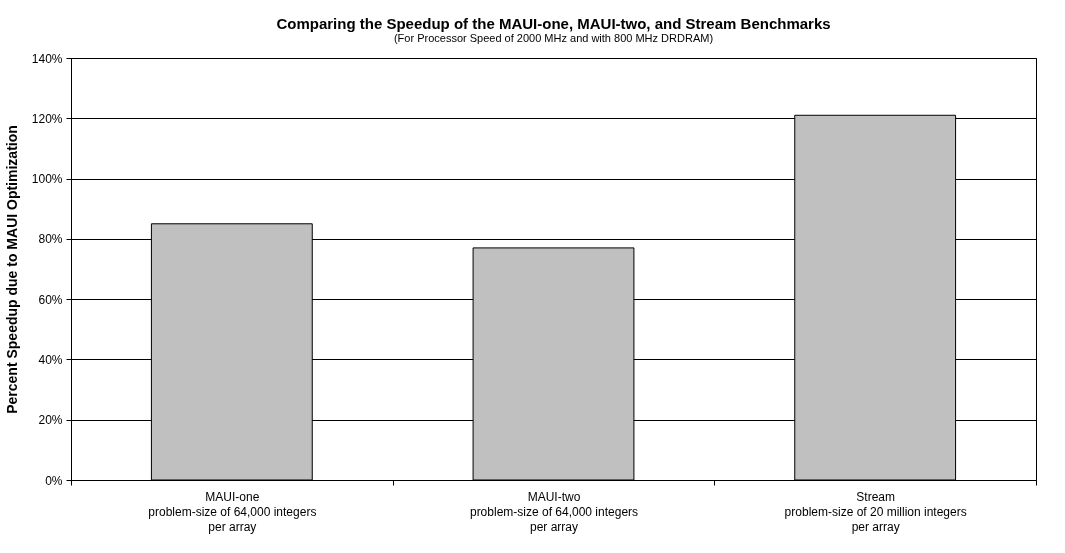  Describe the element at coordinates (11, 269) in the screenshot. I see `y-axis-title: Percent Speedup due to MAUI Optimization` at that location.